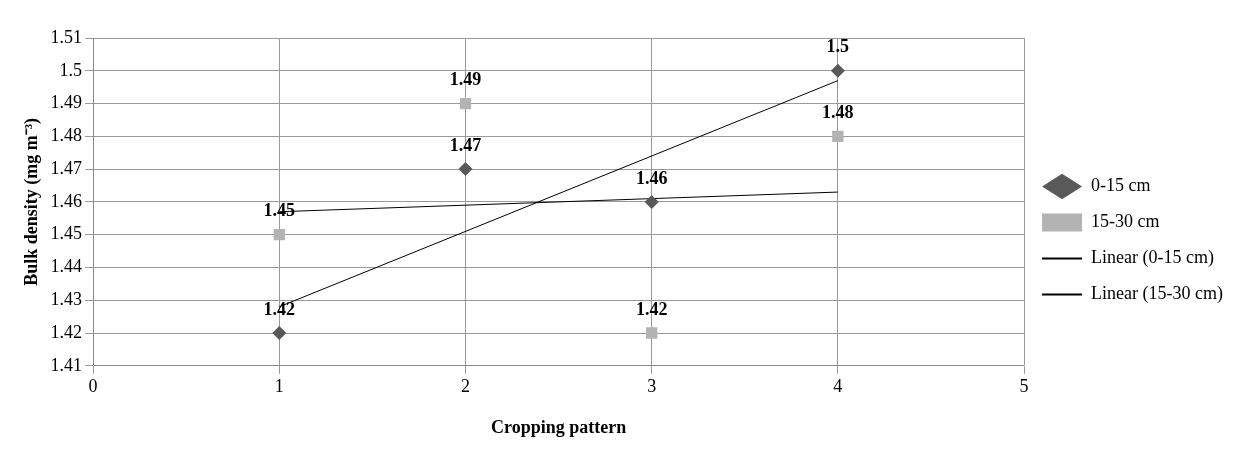  I want to click on y-axis-title: Bulk density (mg m⁻³), so click(32, 201).